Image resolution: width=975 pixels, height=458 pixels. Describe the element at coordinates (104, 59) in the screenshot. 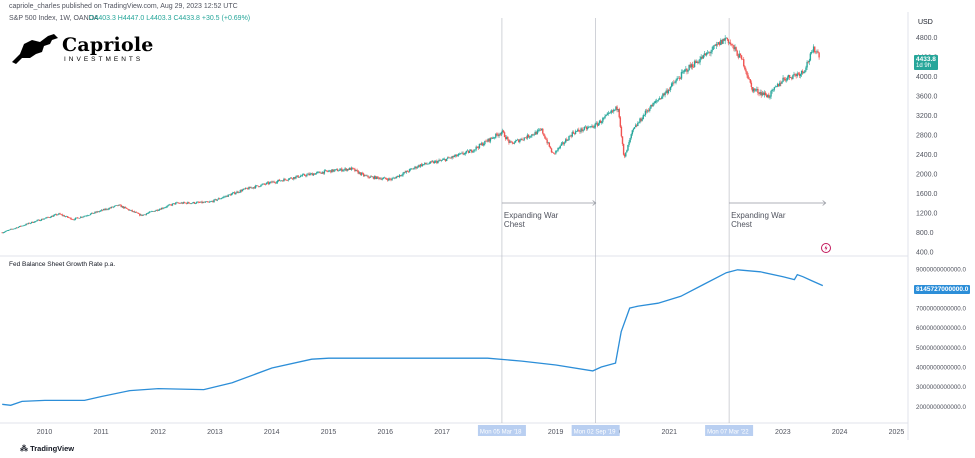

I see `logo-subtitle: INVESTMENTS` at that location.